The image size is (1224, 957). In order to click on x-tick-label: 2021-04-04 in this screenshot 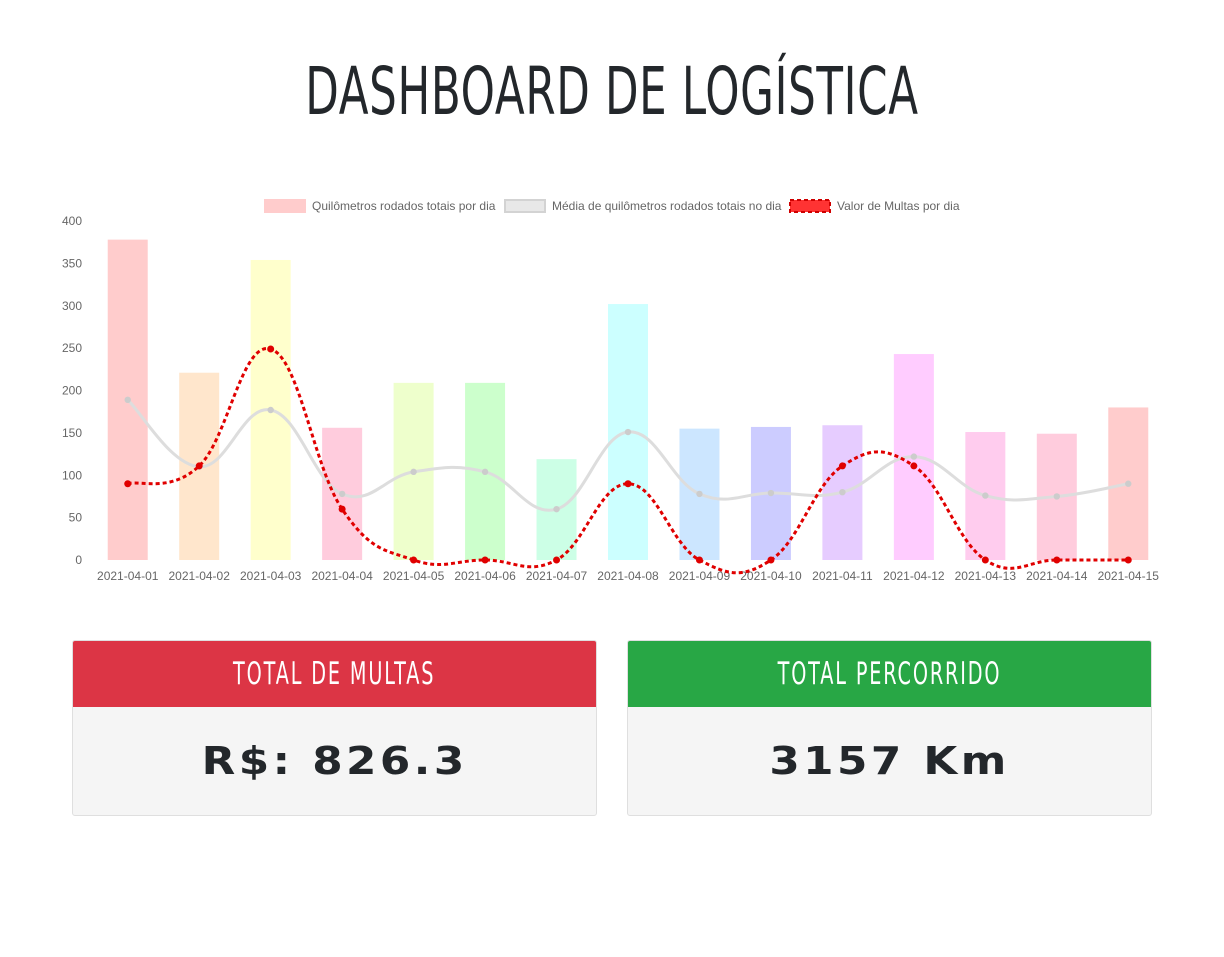, I will do `click(342, 576)`.